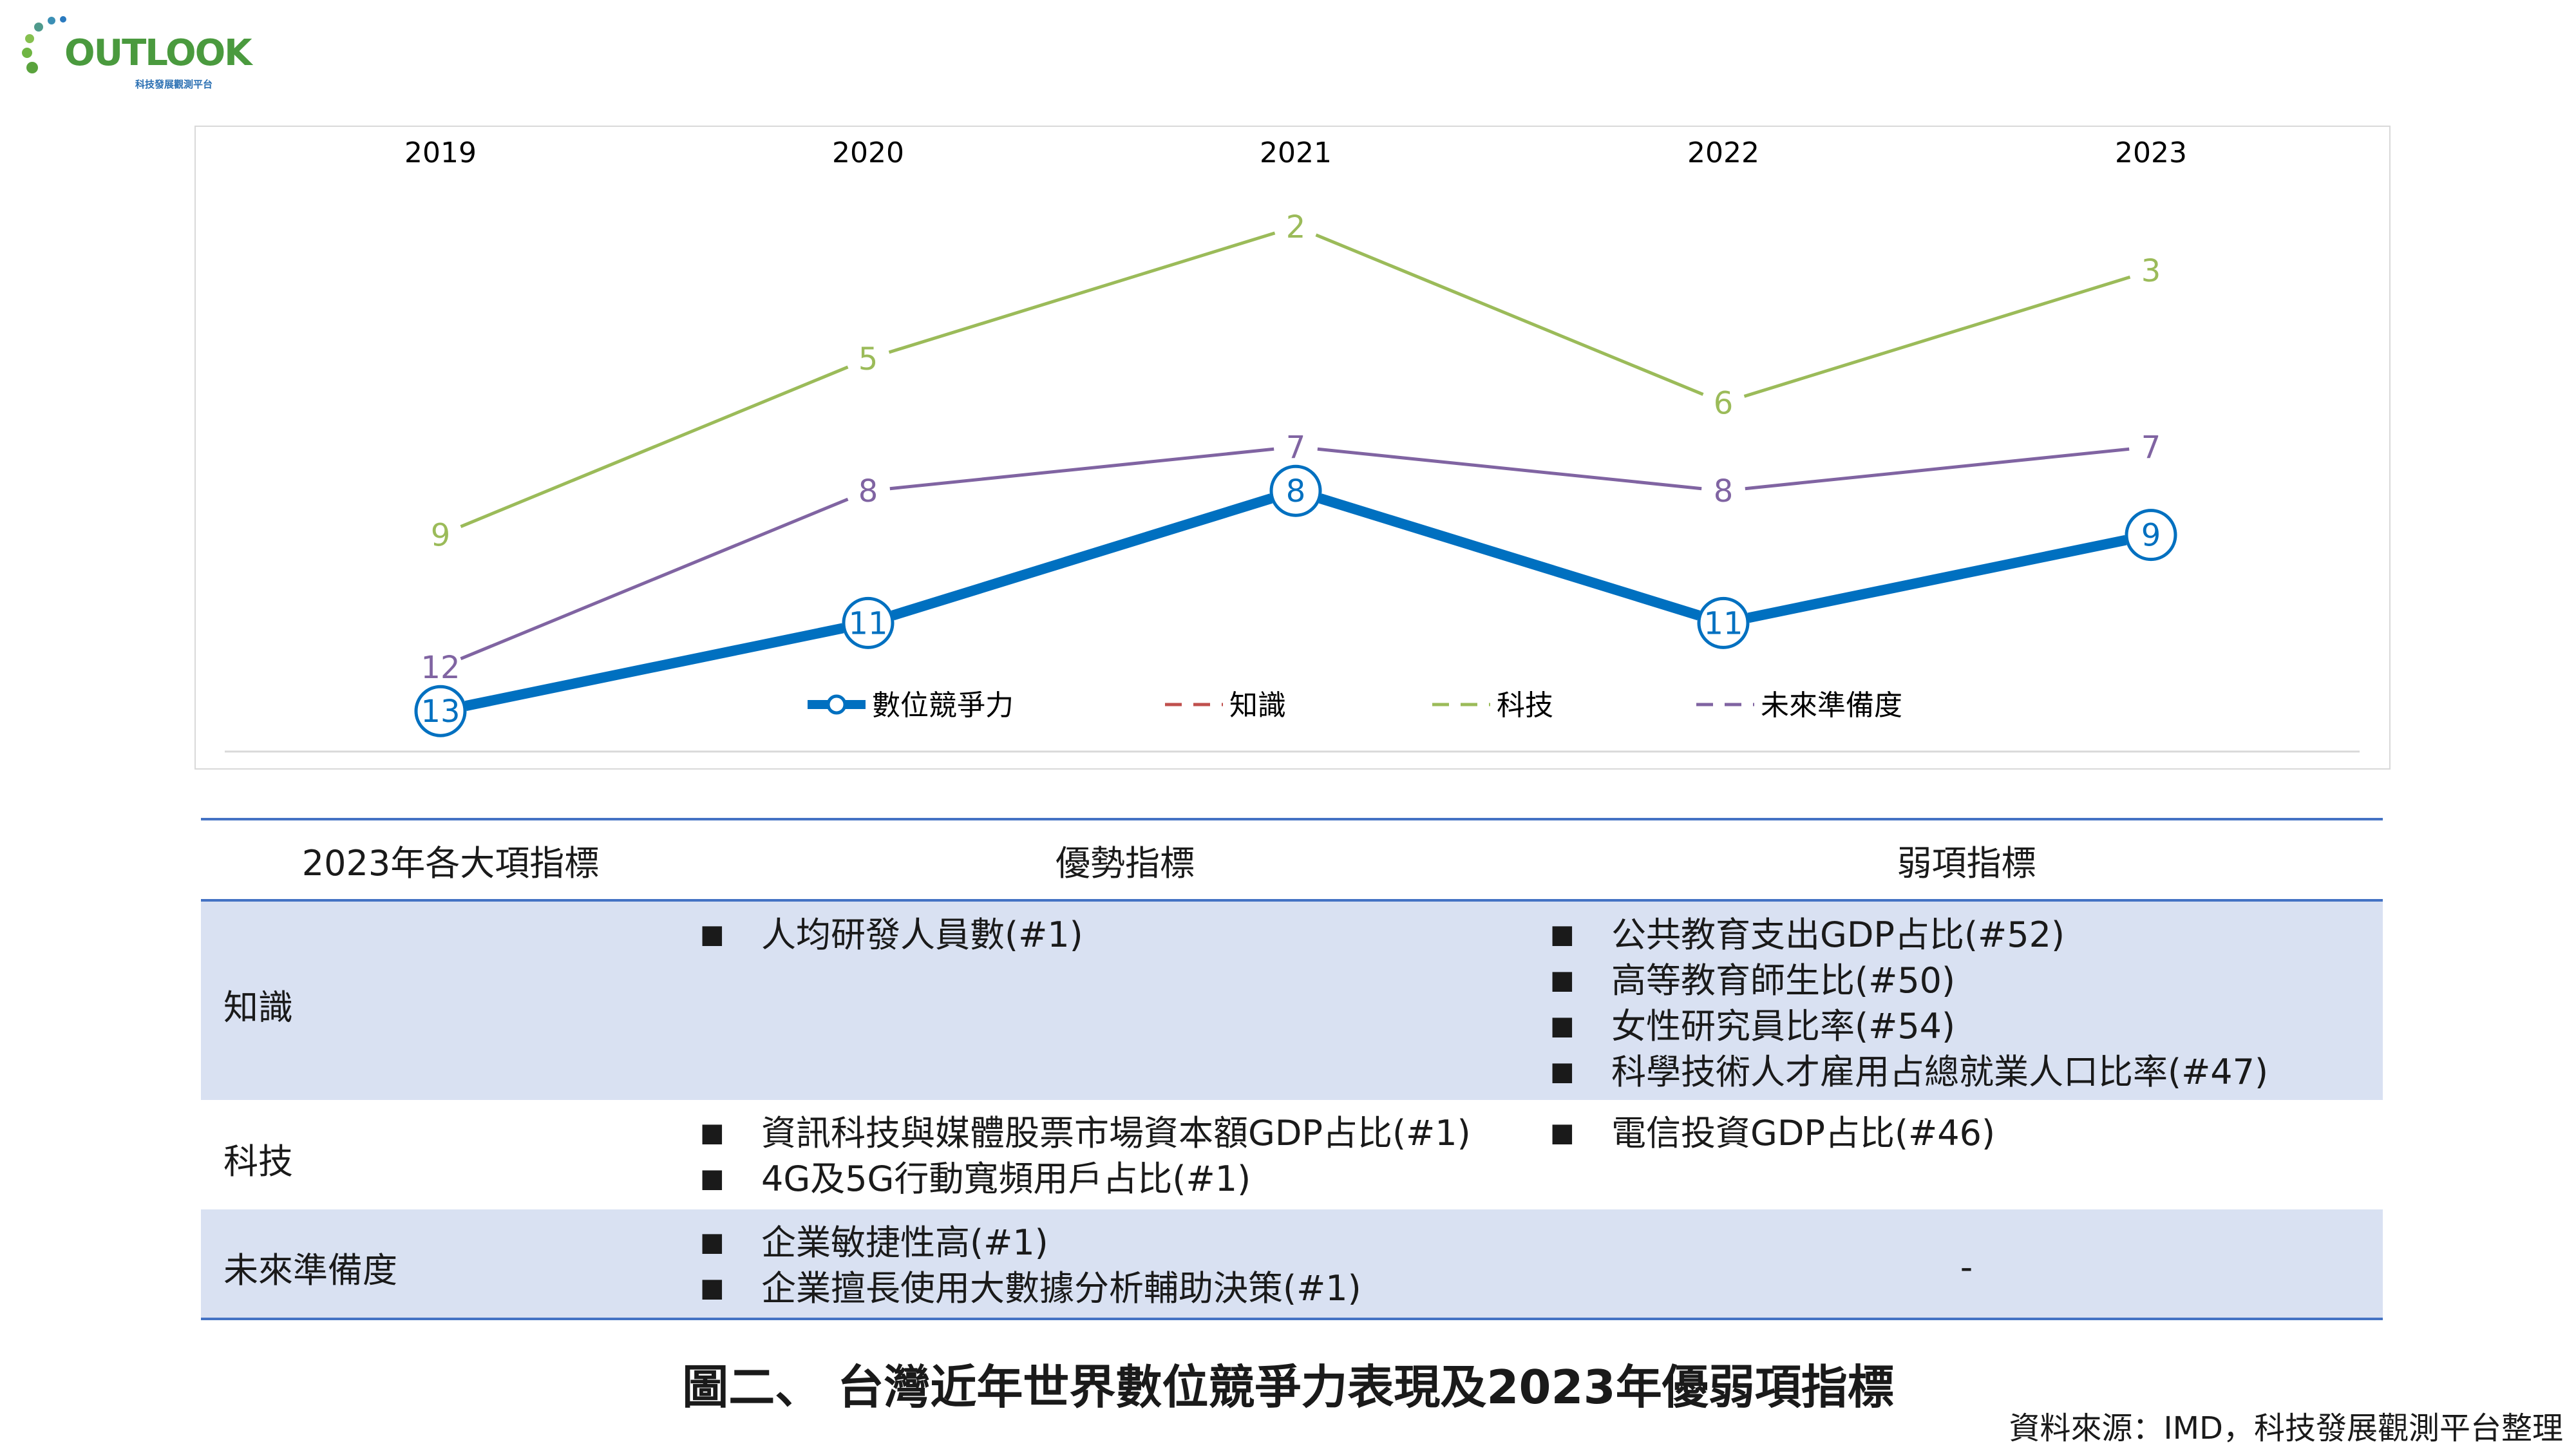 This screenshot has height=1449, width=2576. Describe the element at coordinates (2151, 271) in the screenshot. I see `data-label: 3` at that location.